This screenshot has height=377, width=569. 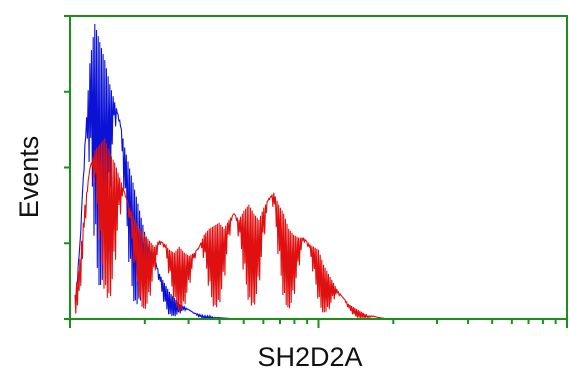 What do you see at coordinates (29, 177) in the screenshot?
I see `y-axis-label: Events` at bounding box center [29, 177].